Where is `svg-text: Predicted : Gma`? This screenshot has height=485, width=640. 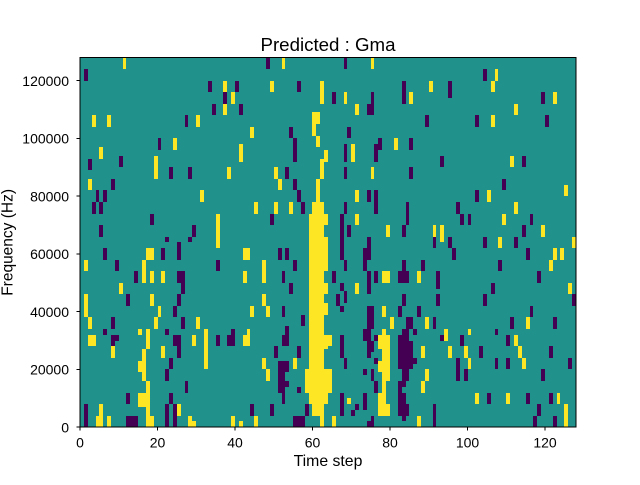 svg-text: Predicted : Gma is located at coordinates (328, 44).